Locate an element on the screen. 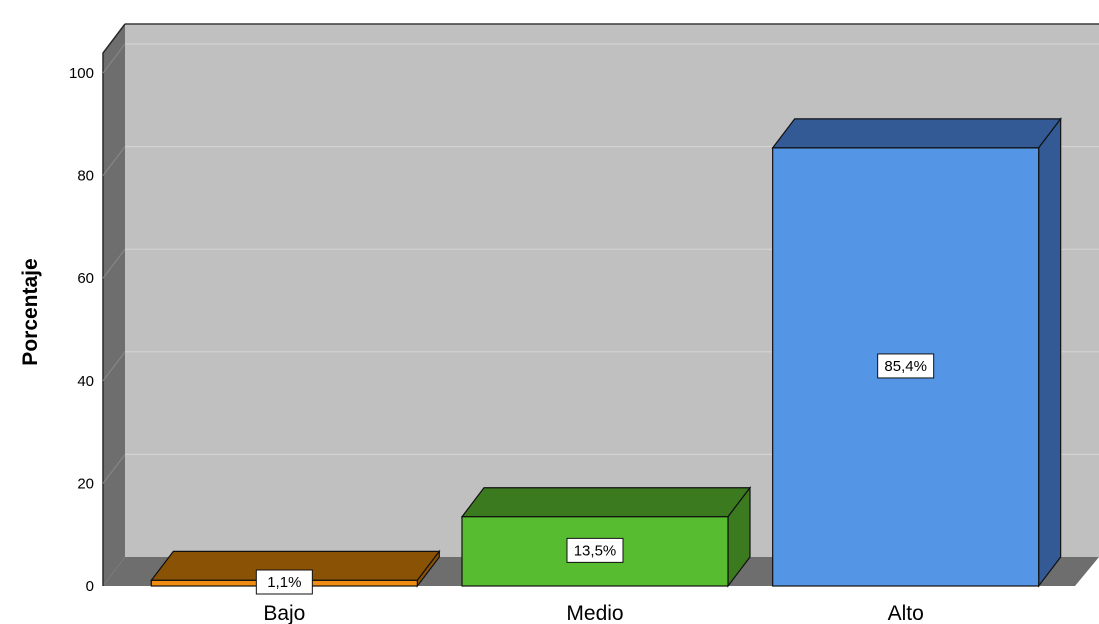 Image resolution: width=1099 pixels, height=624 pixels. left-wall is located at coordinates (114, 305).